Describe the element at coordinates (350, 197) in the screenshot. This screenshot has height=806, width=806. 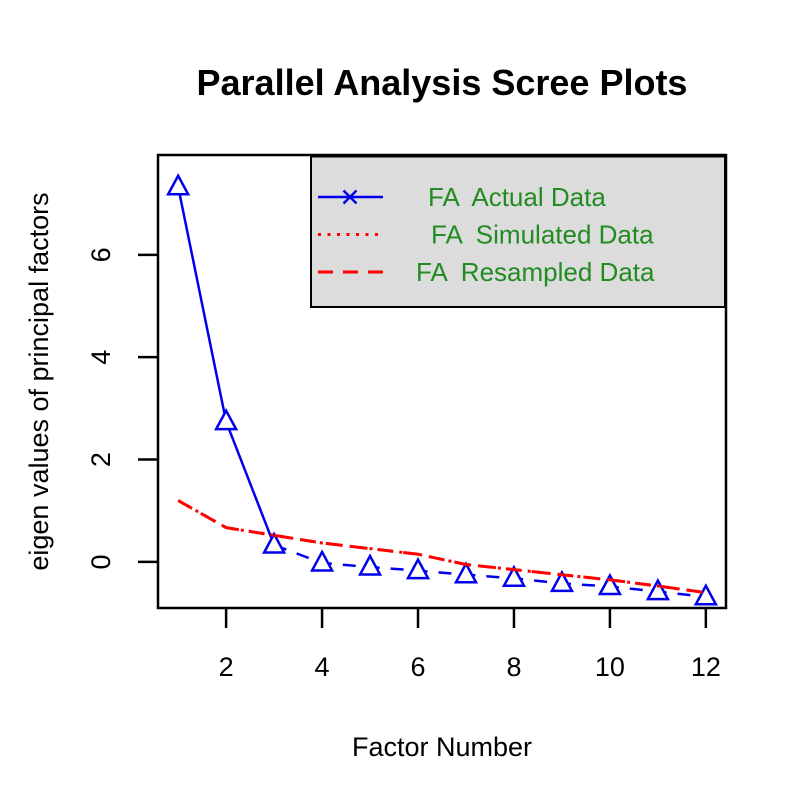
I see `x-marker-icon` at that location.